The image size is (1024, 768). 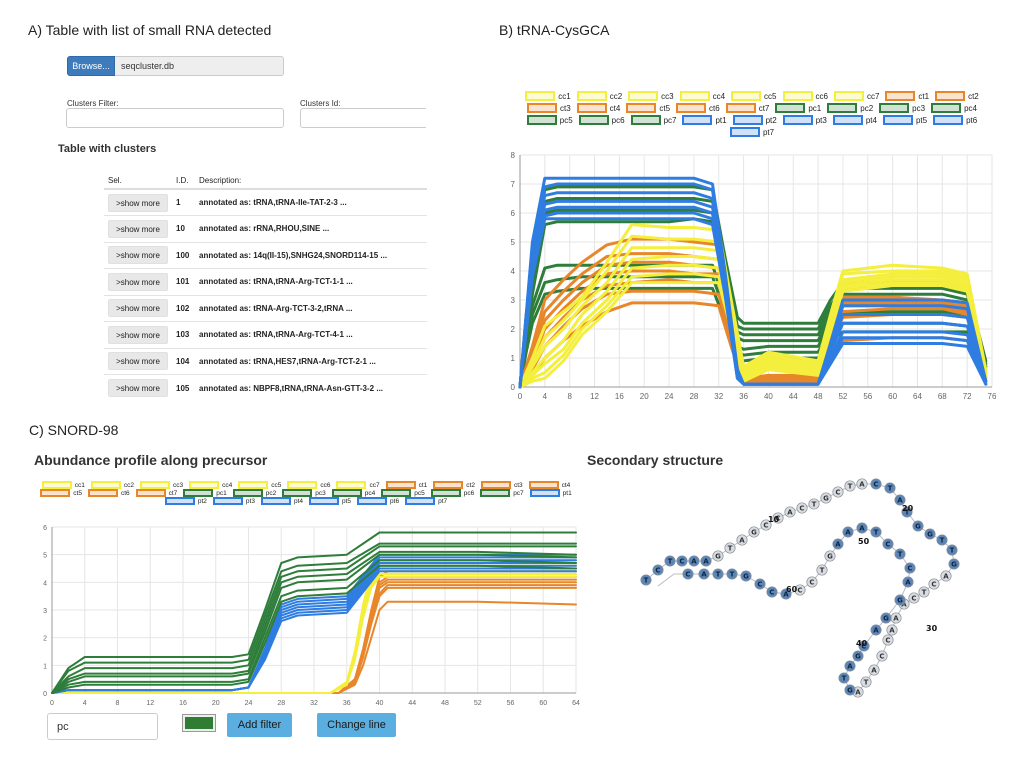 What do you see at coordinates (161, 485) in the screenshot?
I see `chart-c-legend-item: cc3` at bounding box center [161, 485].